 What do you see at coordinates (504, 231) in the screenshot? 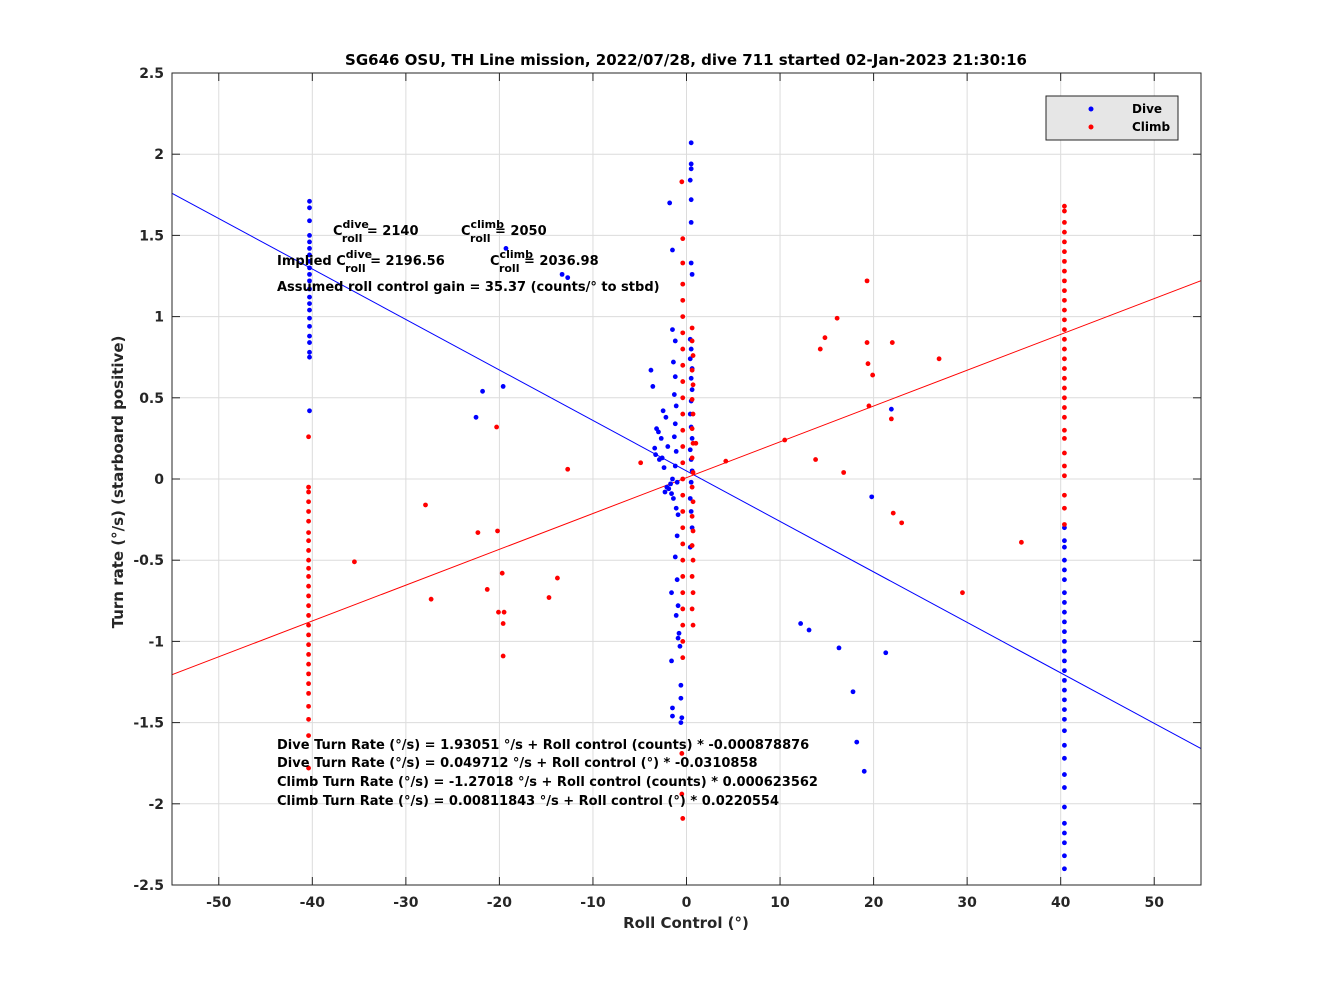
I see `croll-climb-annotation: Cclimb roll = 2050` at bounding box center [504, 231].